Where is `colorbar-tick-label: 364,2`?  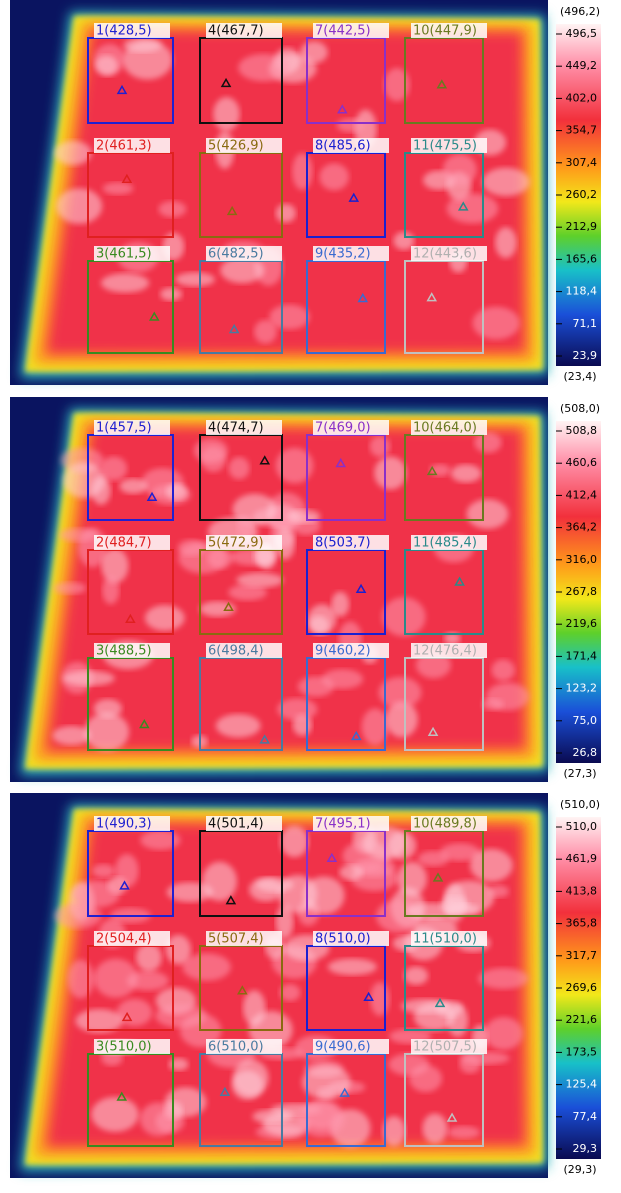 colorbar-tick-label: 364,2 is located at coordinates (582, 527).